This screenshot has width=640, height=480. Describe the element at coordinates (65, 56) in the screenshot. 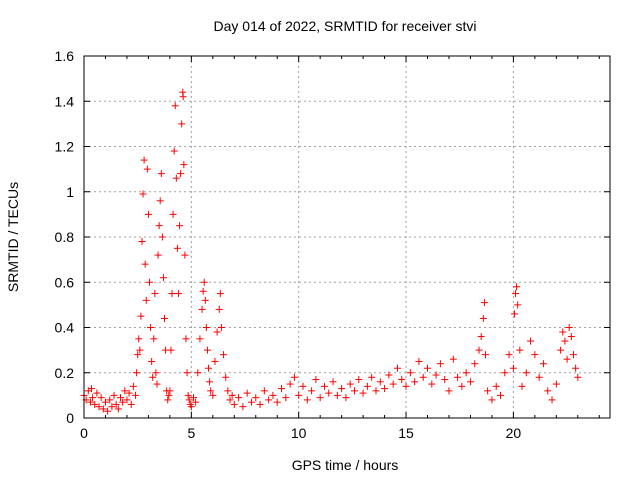

I see `y-tick-label: 1.6` at that location.